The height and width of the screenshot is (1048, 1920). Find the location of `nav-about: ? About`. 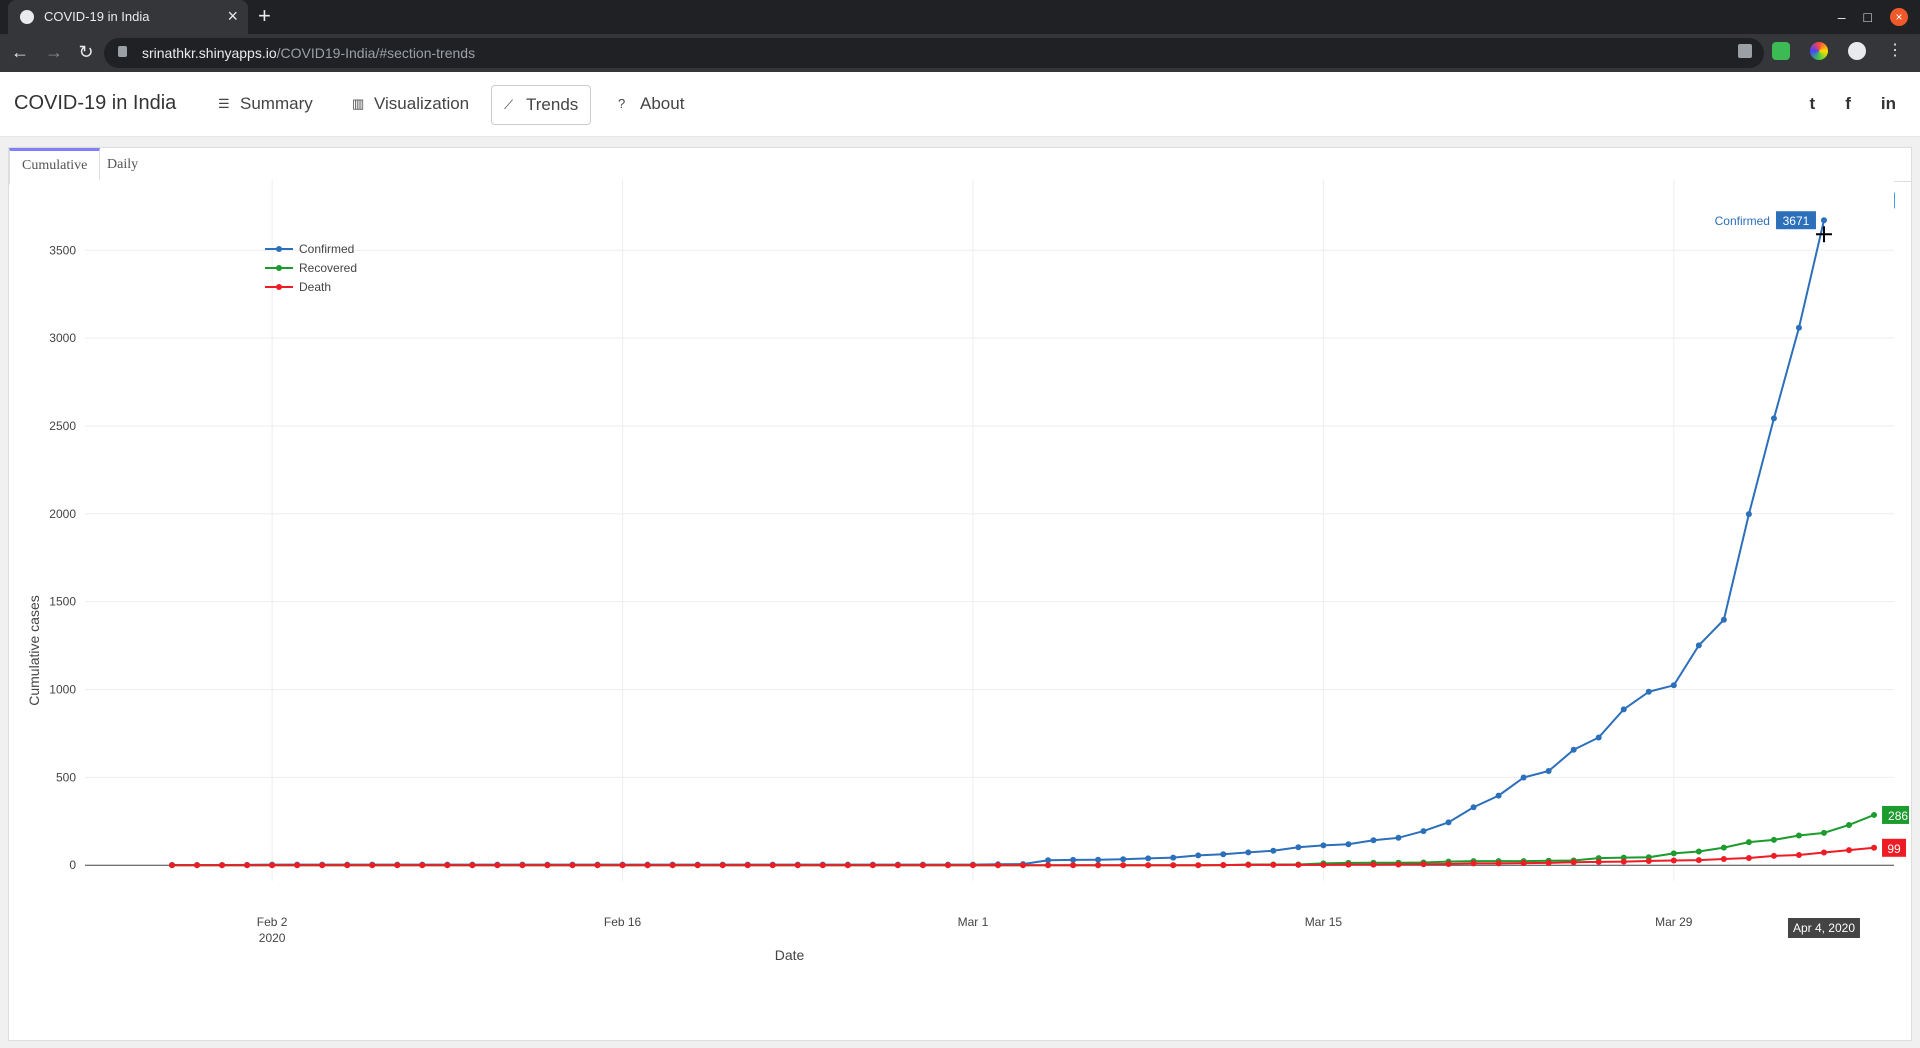

nav-about: ? About is located at coordinates (651, 104).